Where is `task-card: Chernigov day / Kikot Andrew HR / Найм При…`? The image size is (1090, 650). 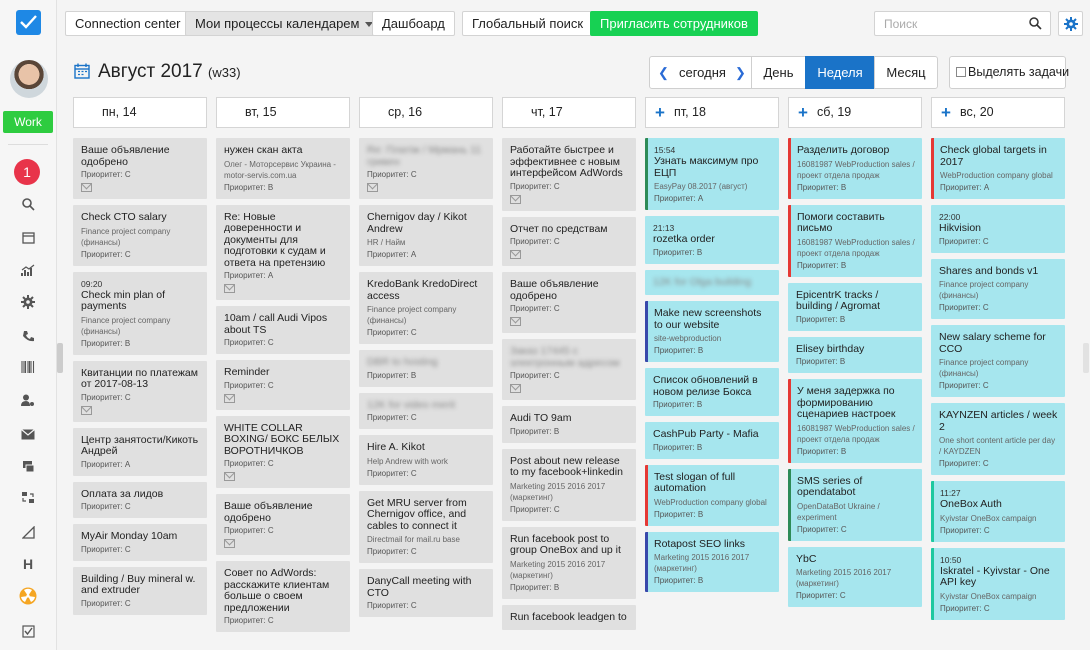 task-card: Chernigov day / Kikot Andrew HR / Найм При… is located at coordinates (426, 235).